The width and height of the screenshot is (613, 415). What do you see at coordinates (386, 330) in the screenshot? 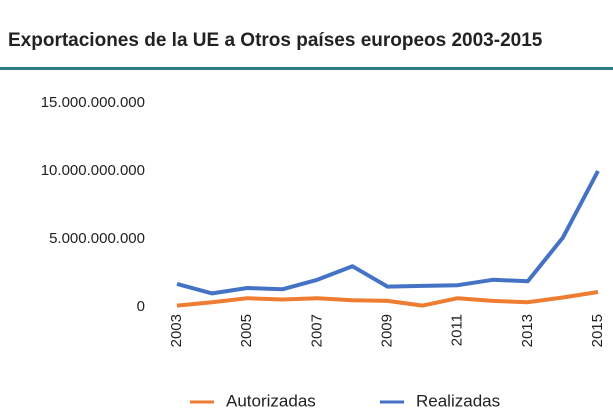
I see `x-tick-label: 2009` at bounding box center [386, 330].